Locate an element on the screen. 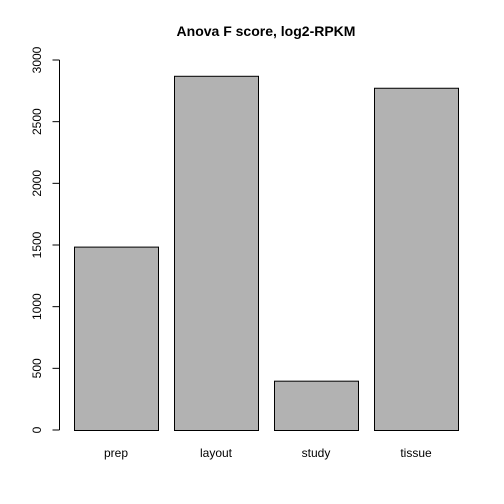 The image size is (504, 504). x-tick-label-layout: layout is located at coordinates (216, 453).